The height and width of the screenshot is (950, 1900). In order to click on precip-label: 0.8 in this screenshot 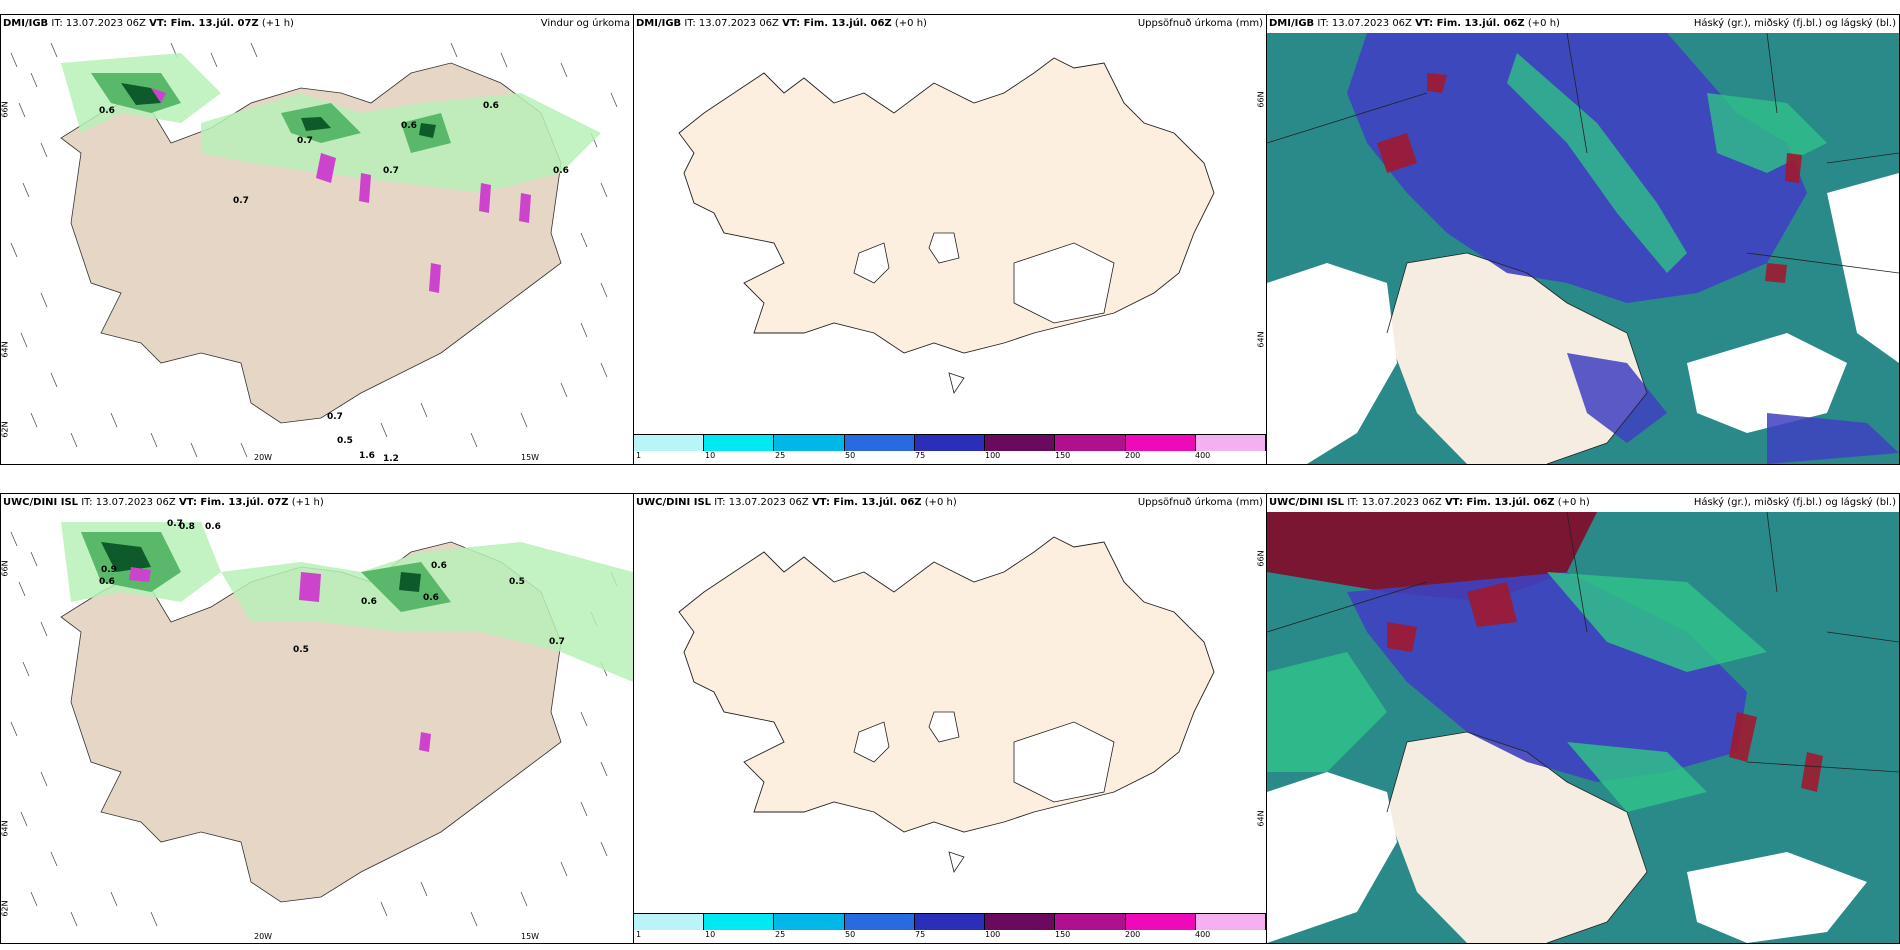, I will do `click(187, 527)`.